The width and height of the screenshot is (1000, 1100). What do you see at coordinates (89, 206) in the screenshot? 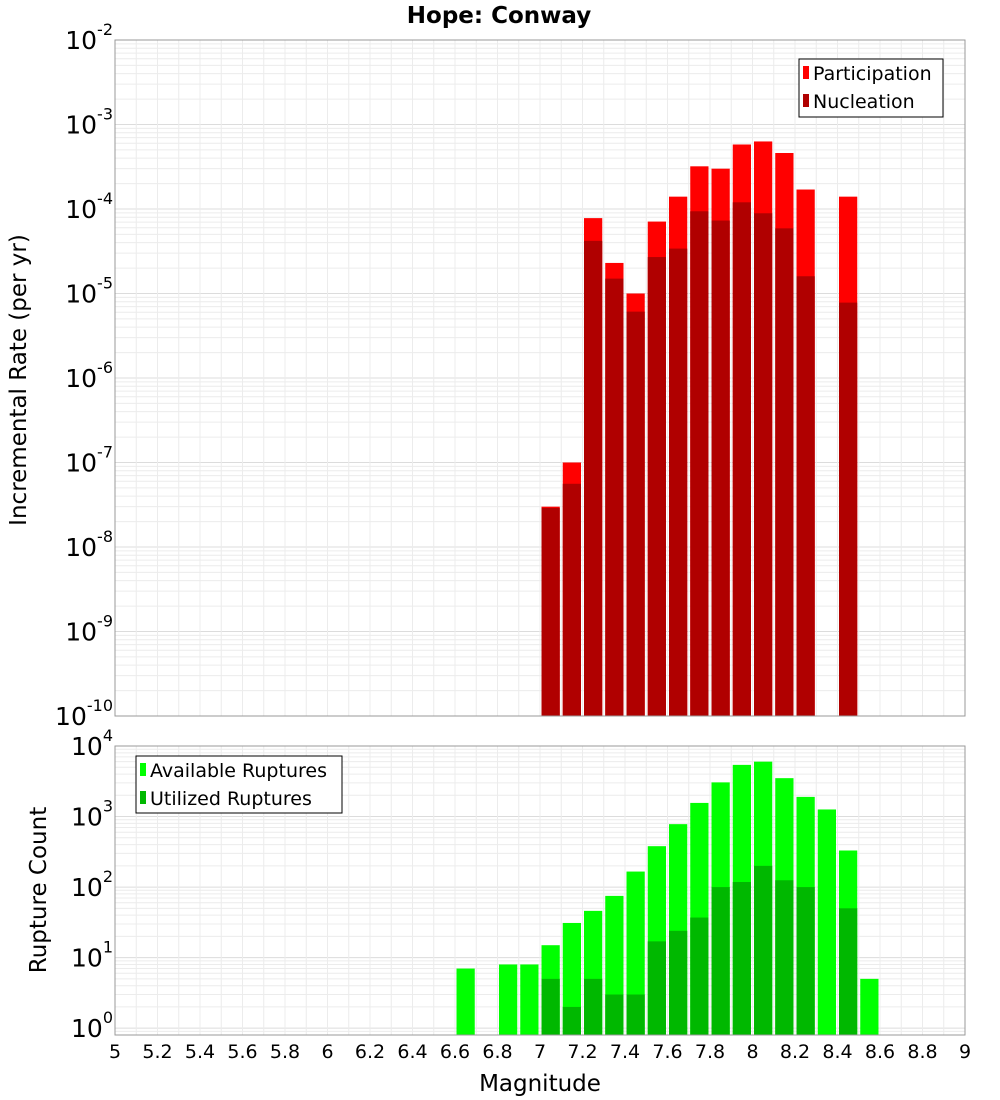
I see `top-y-tick-label: 10⁻⁴` at bounding box center [89, 206].